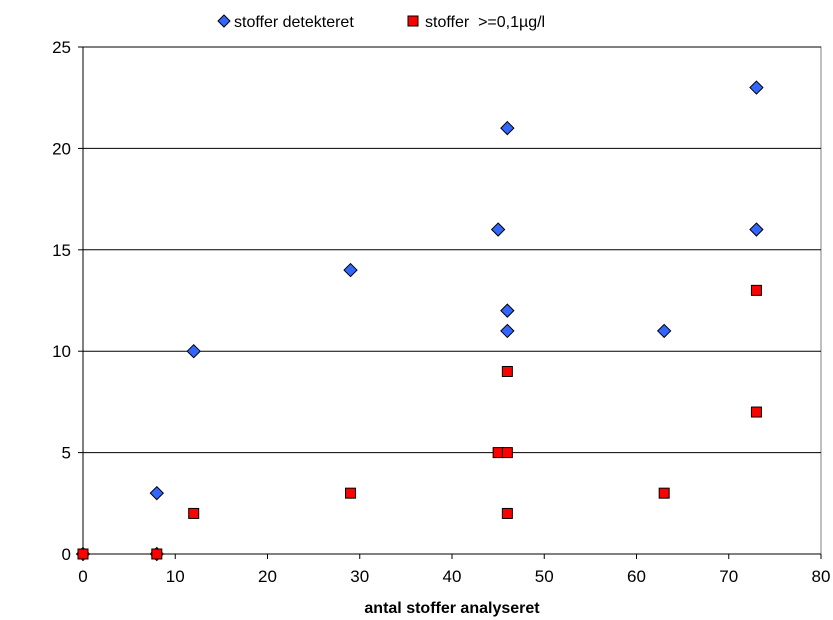  I want to click on x-tick-label: 50, so click(544, 576).